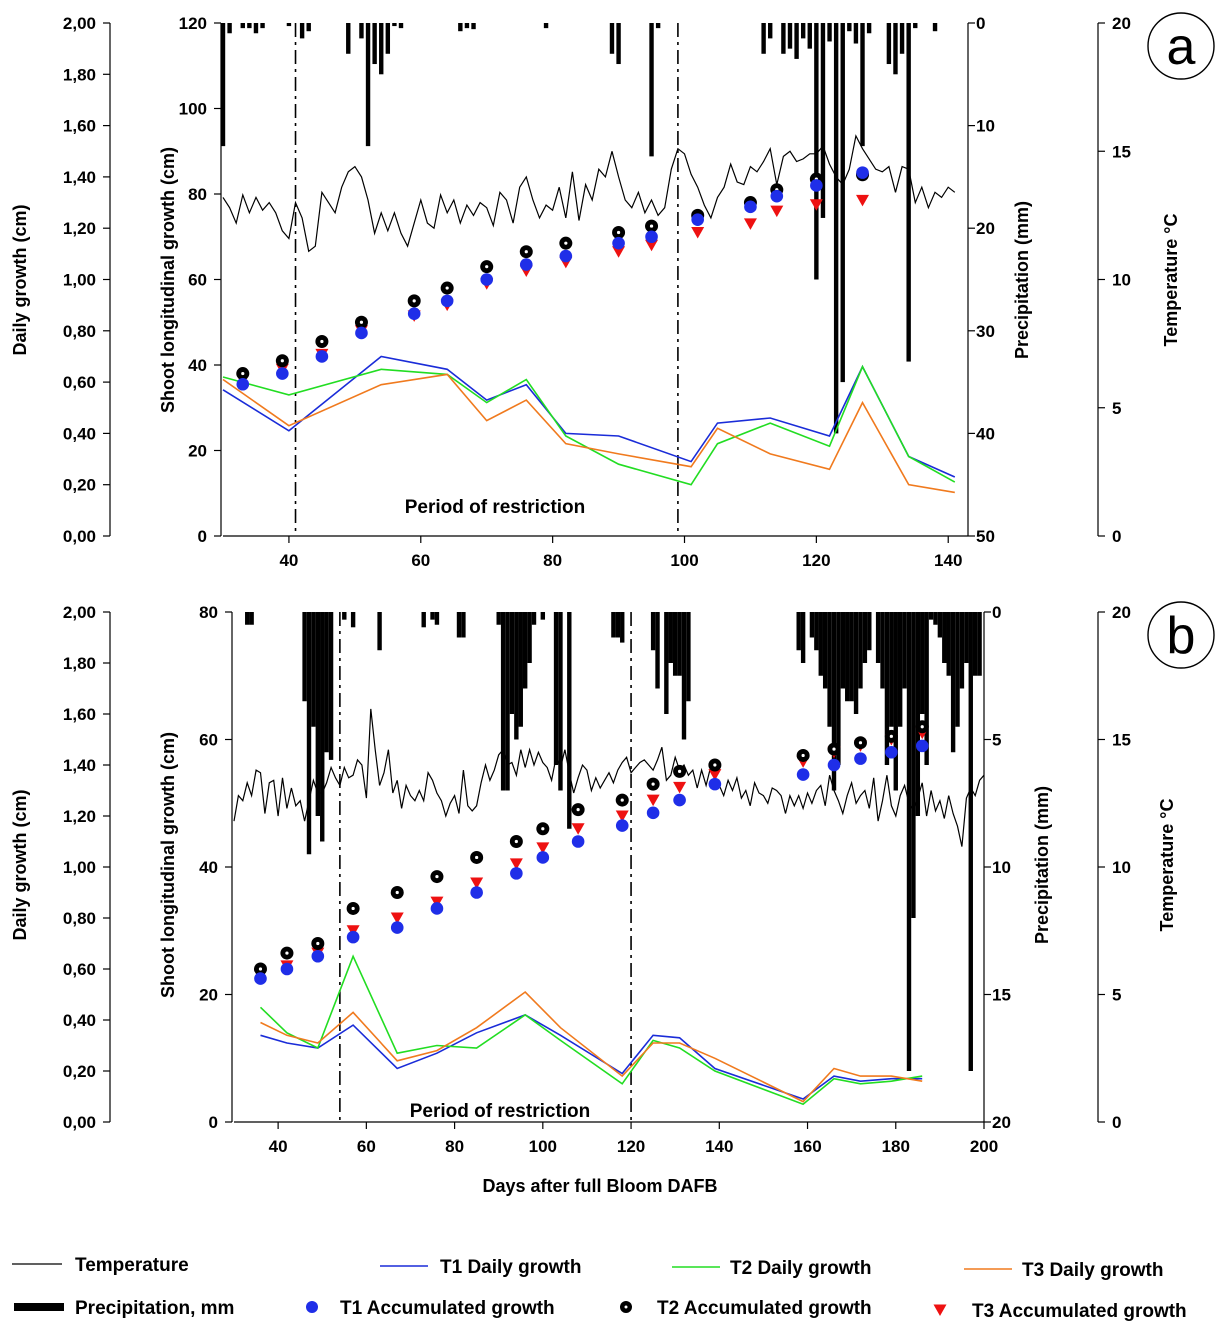 This screenshot has height=1326, width=1216. I want to click on panel-a-x-tick-label: 40, so click(288, 560).